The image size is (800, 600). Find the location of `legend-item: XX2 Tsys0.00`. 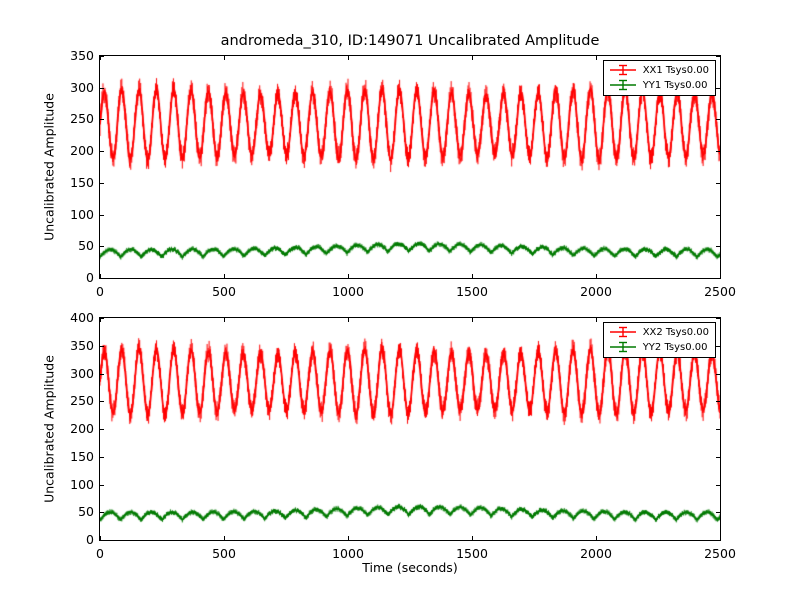

legend-item: XX2 Tsys0.00 is located at coordinates (658, 332).